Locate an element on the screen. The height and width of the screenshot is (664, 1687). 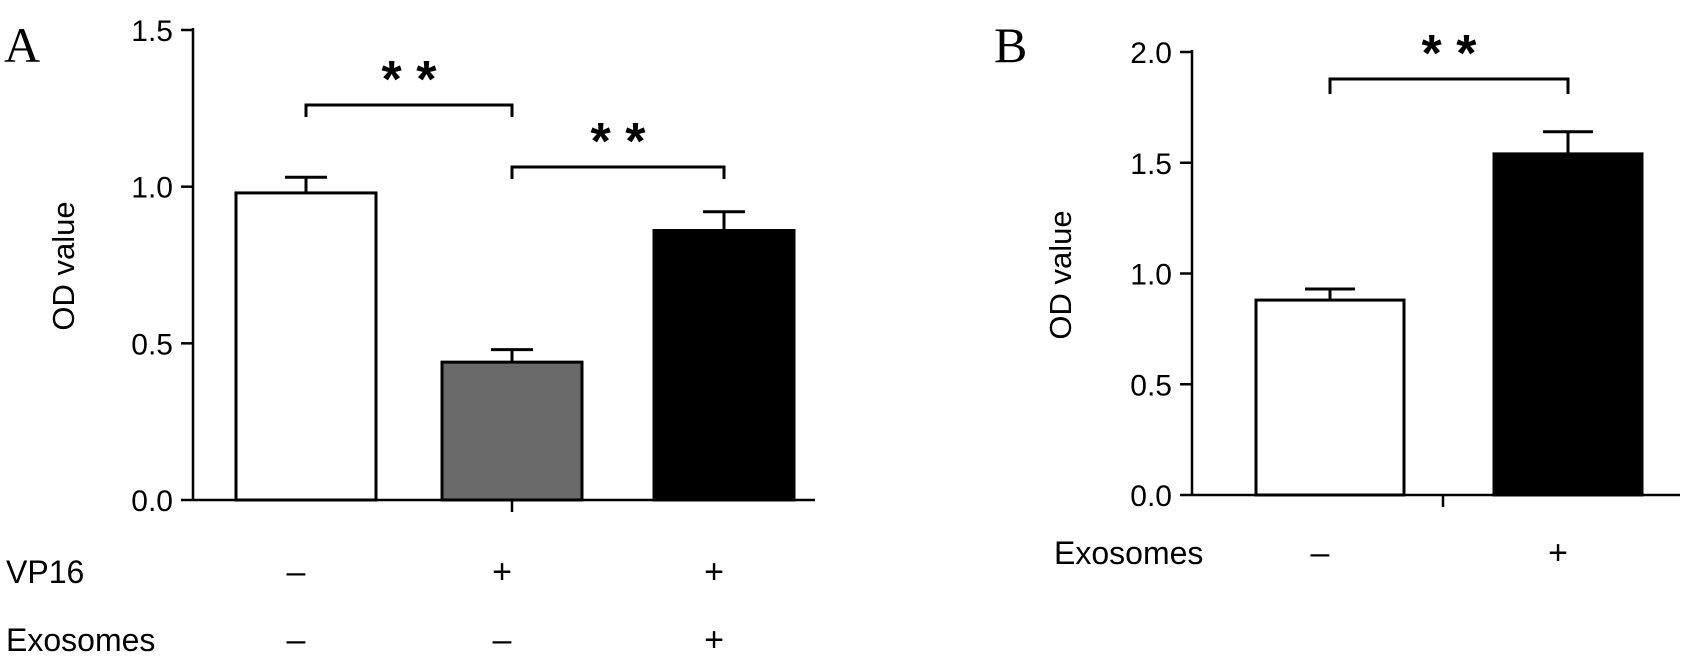
panel-letter: B is located at coordinates (1010, 45).